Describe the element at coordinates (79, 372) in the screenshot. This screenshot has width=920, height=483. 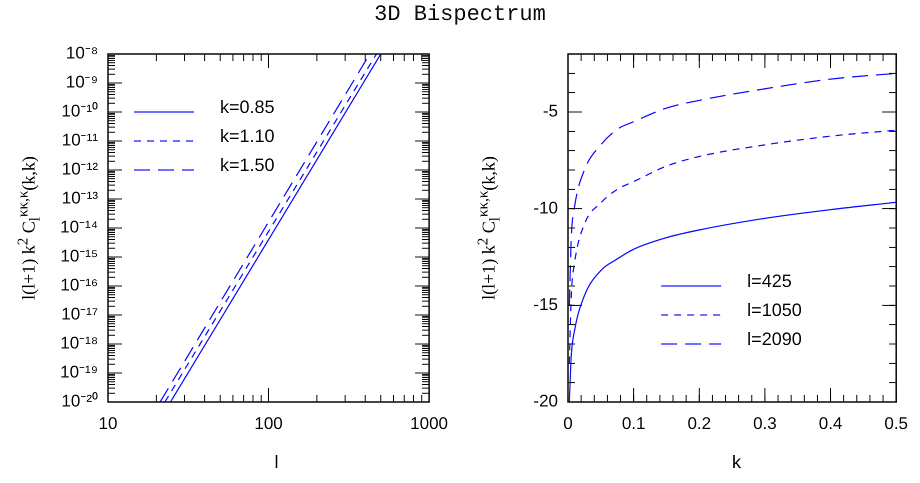
I see `y-tick-label: 10⁻¹⁹` at that location.